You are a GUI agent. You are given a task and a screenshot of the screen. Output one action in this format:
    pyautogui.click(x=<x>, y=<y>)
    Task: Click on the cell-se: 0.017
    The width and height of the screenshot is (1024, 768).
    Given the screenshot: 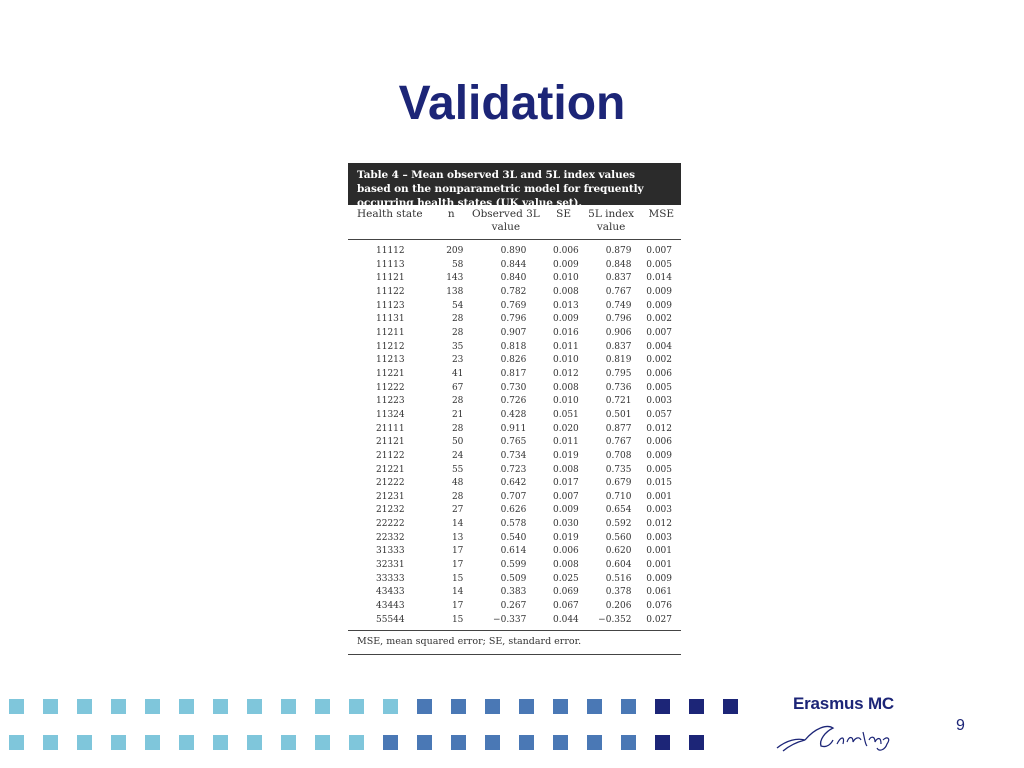 What is the action you would take?
    pyautogui.click(x=566, y=483)
    